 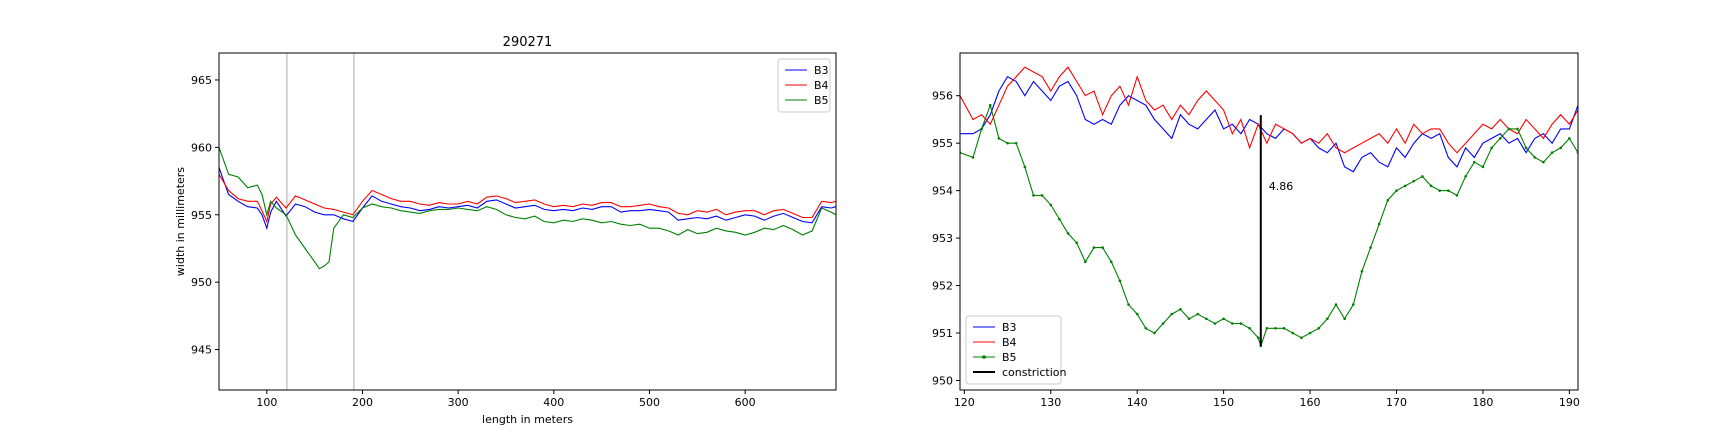 I want to click on y-axis-label: width in millimeters, so click(x=180, y=221).